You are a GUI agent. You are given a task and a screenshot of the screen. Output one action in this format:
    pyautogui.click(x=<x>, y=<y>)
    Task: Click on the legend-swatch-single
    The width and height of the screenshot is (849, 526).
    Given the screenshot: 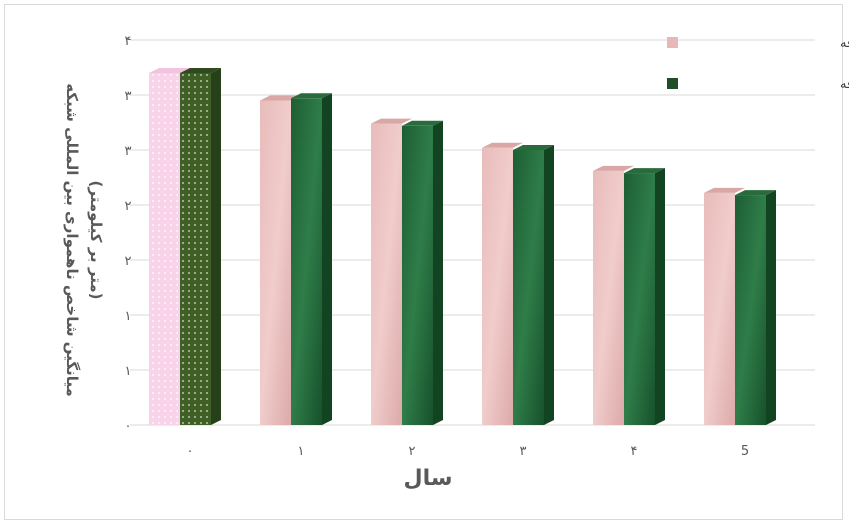 What is the action you would take?
    pyautogui.click(x=672, y=83)
    